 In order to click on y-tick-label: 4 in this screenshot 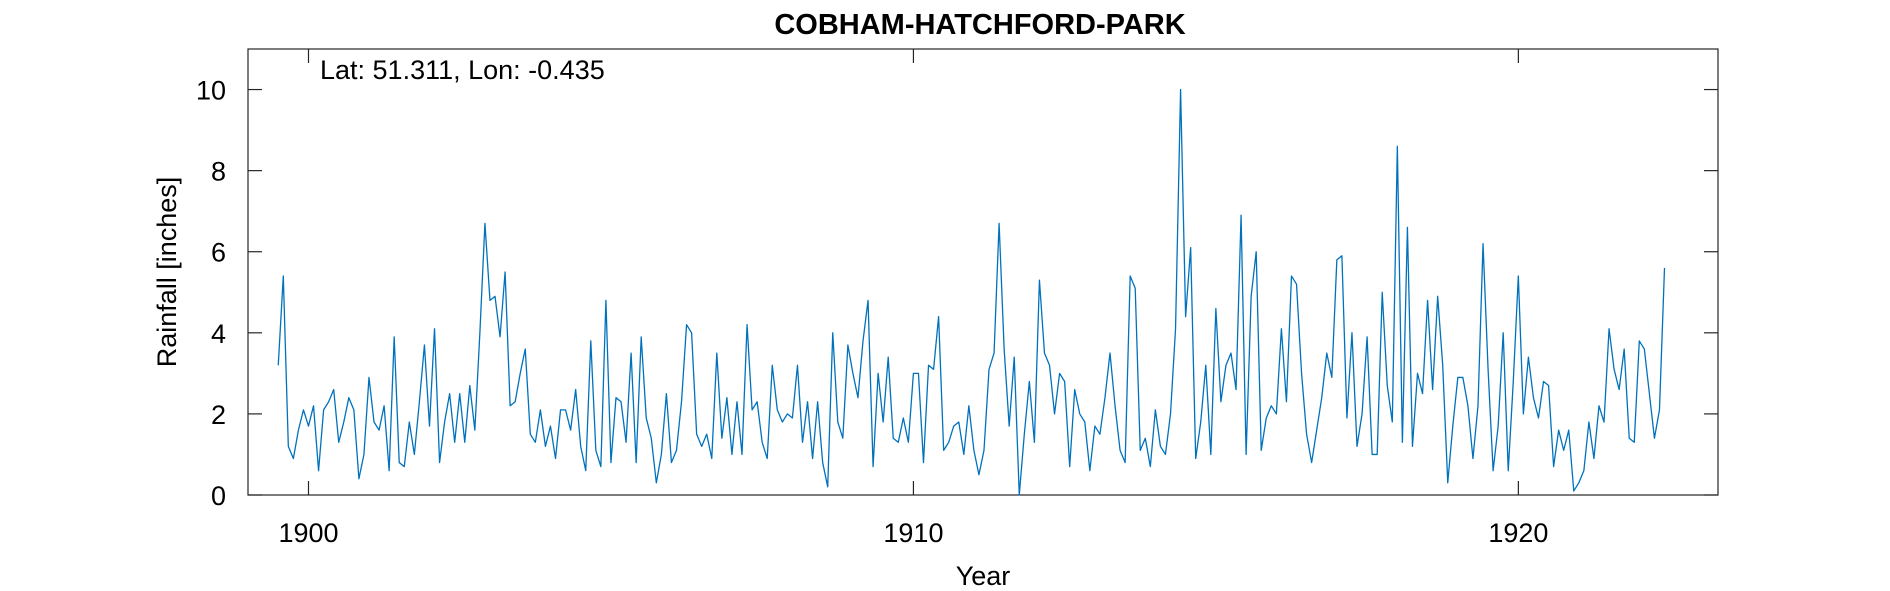, I will do `click(218, 334)`.